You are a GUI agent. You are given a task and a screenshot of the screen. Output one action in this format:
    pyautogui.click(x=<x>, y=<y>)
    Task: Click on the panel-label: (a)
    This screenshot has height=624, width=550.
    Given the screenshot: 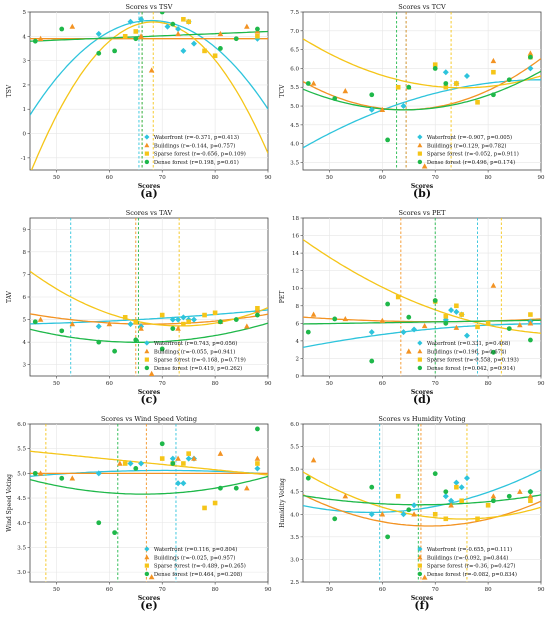 What is the action you would take?
    pyautogui.click(x=149, y=193)
    